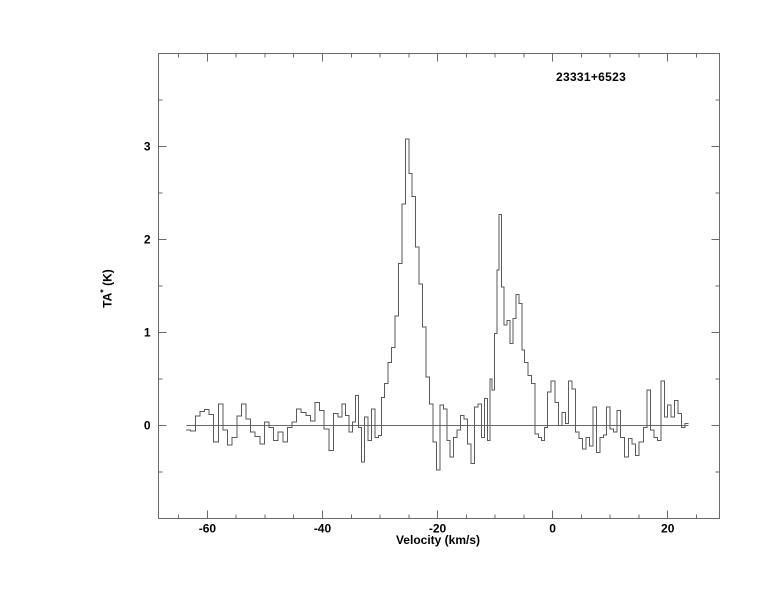  I want to click on x-tick-label: -20, so click(438, 529).